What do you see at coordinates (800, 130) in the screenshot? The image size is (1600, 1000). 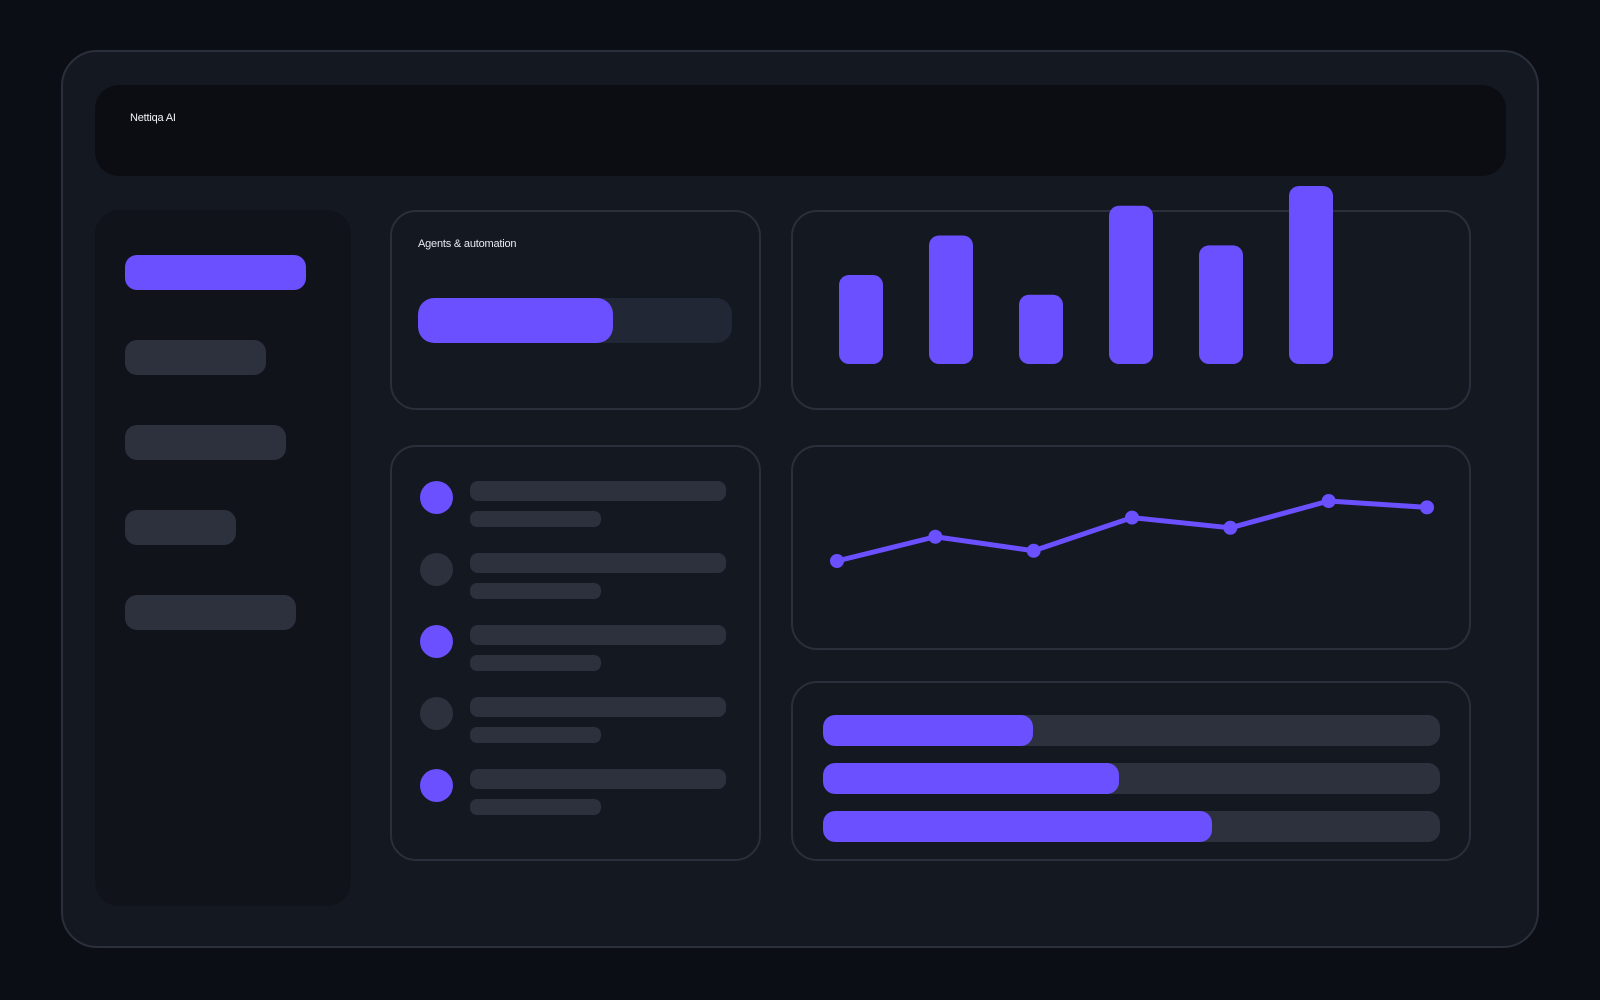 I see `top-bar: Nettiqa AI` at bounding box center [800, 130].